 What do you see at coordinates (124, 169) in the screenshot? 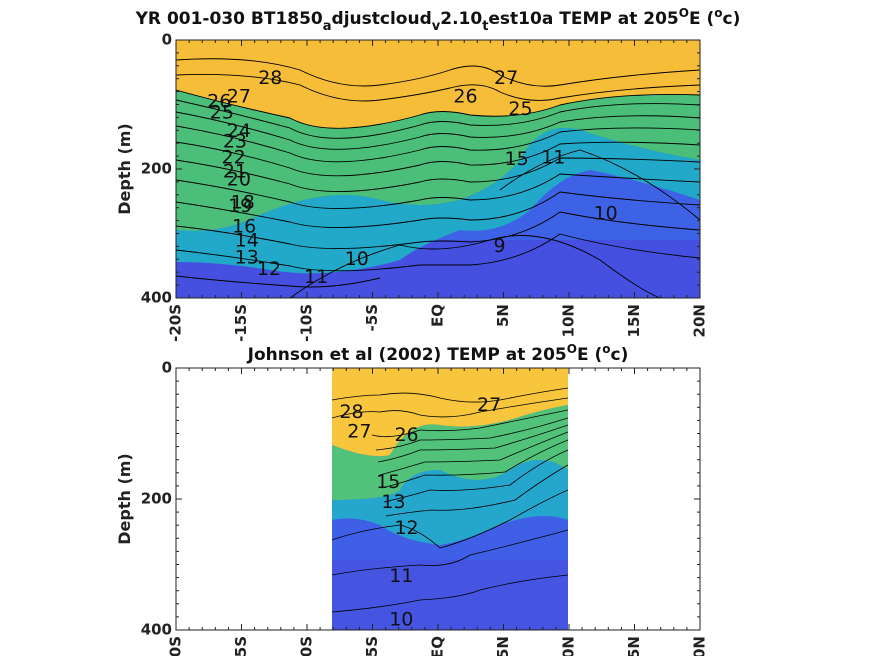
I see `top-y-axis-label: Depth (m)` at bounding box center [124, 169].